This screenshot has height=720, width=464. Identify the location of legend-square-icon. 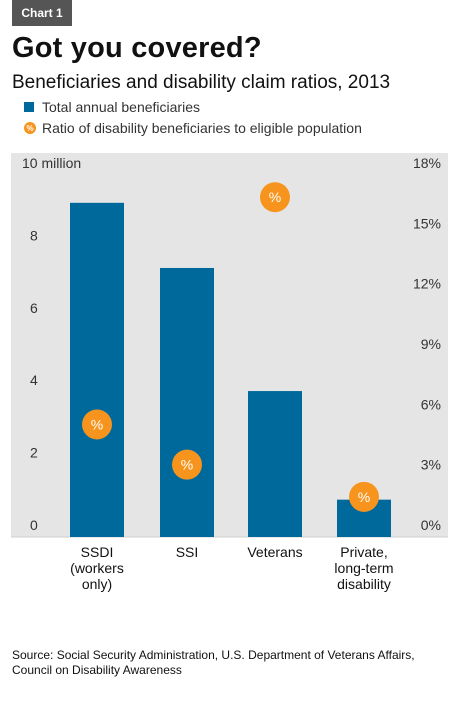
(29, 107).